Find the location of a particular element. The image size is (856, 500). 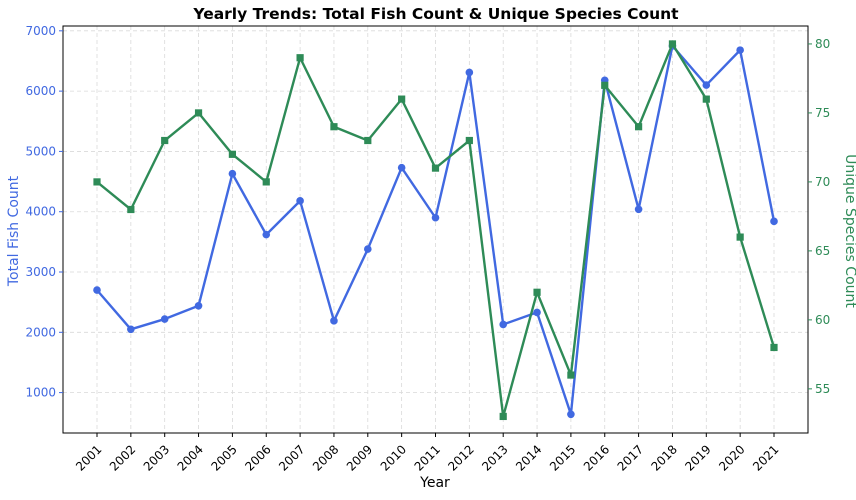

y-tick-label-left: 1000 is located at coordinates (40, 393).